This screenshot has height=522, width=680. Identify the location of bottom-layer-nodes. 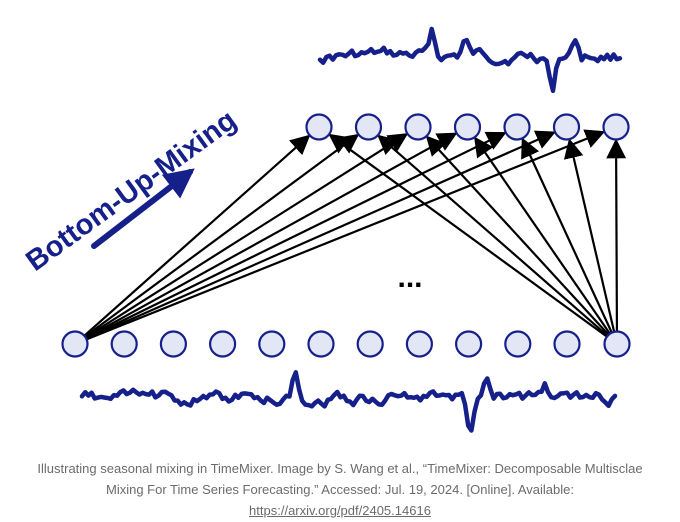
(346, 344).